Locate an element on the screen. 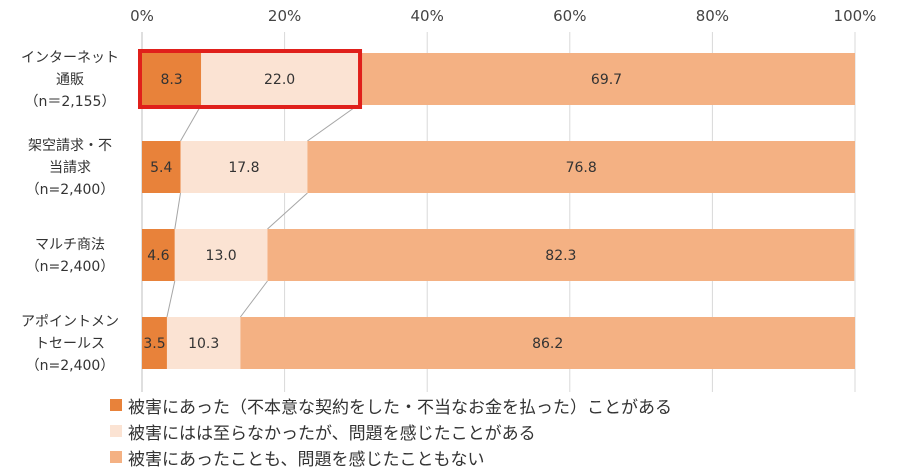 The image size is (900, 473). connector-lines is located at coordinates (262, 211).